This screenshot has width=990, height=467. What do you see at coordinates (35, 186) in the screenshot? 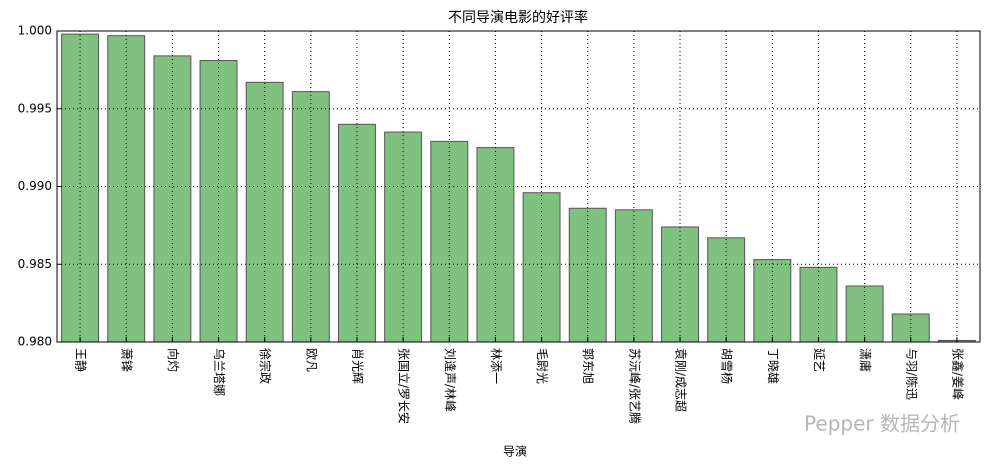
I see `y-tick-label: 0.990` at bounding box center [35, 186].